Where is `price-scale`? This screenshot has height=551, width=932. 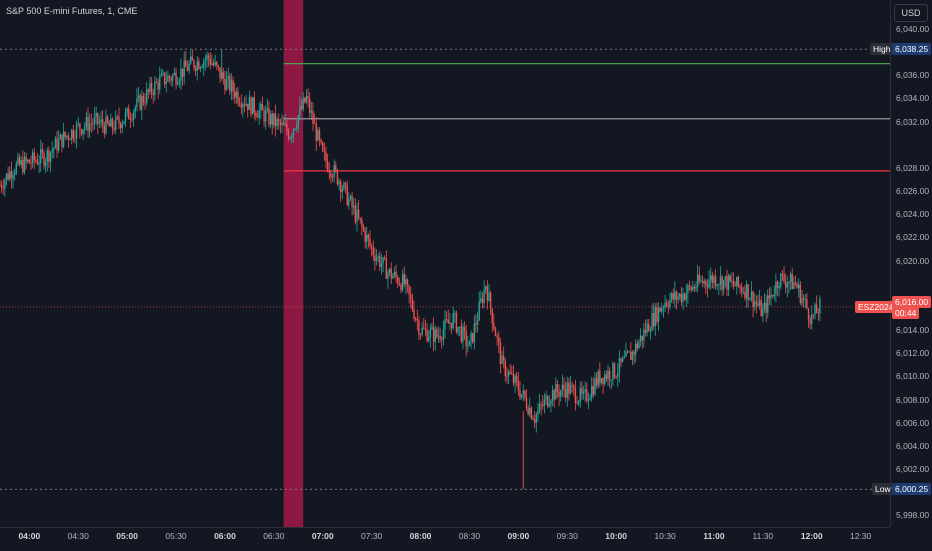
price-scale is located at coordinates (911, 263).